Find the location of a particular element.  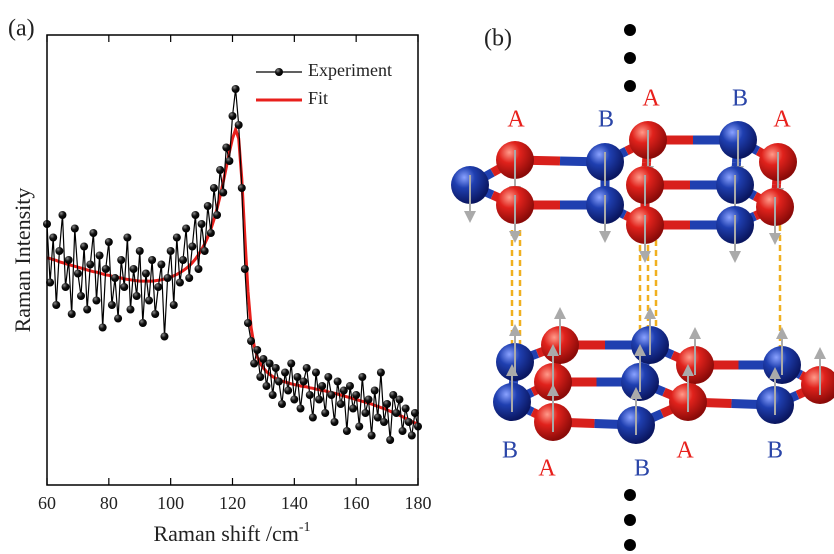

sublattice-label: B is located at coordinates (642, 469).